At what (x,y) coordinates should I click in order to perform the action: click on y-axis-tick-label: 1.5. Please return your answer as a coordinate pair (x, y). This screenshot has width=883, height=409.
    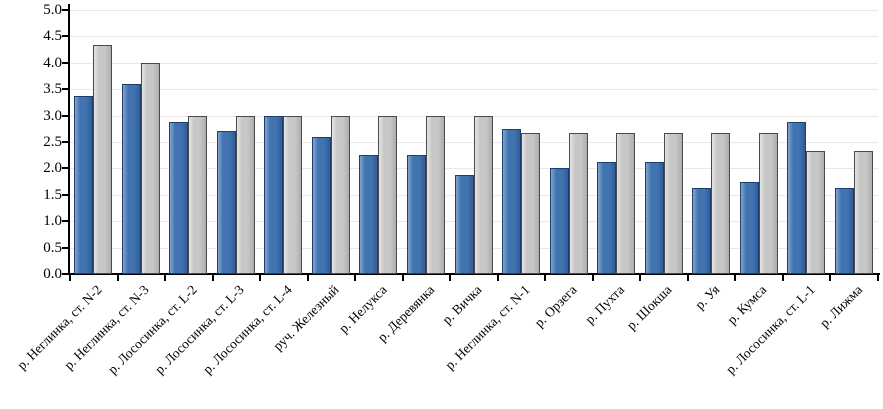
    Looking at the image, I should click on (52, 194).